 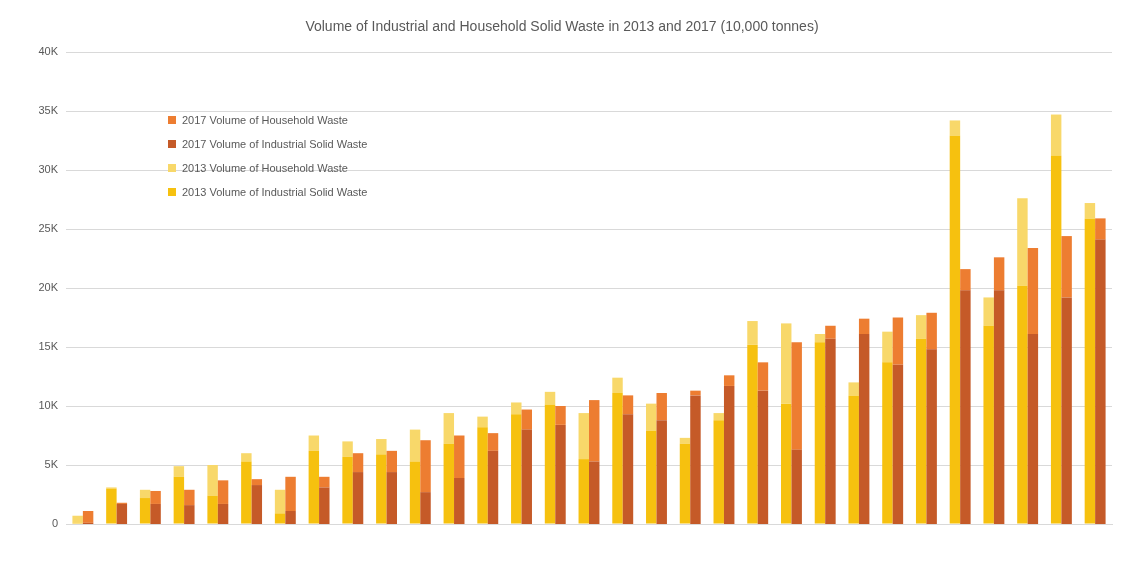 I want to click on y-tick-label: 10K, so click(x=48, y=405).